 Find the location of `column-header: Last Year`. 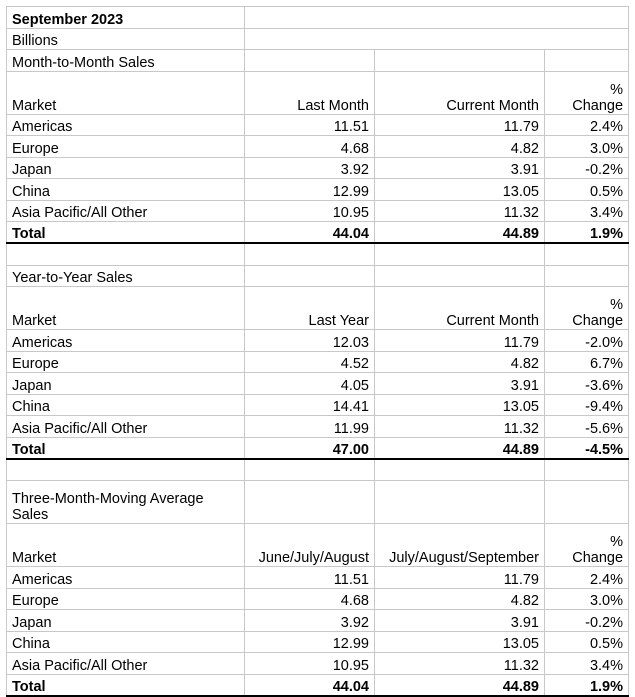

column-header: Last Year is located at coordinates (309, 308).